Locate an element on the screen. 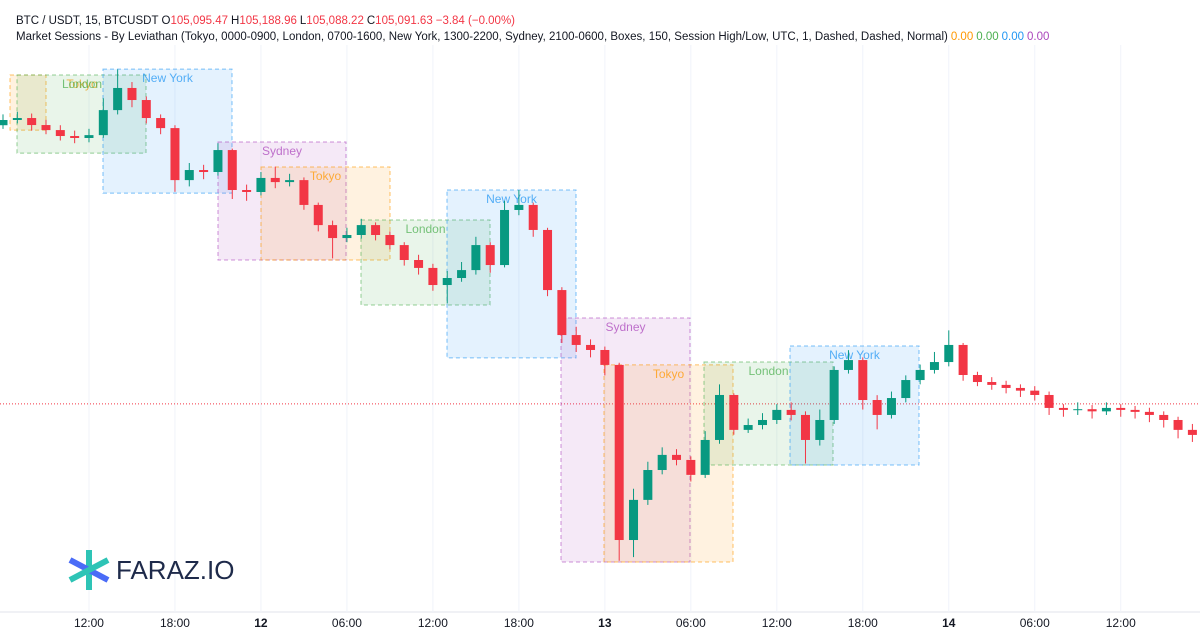  x-tick-label: 14 is located at coordinates (949, 623).